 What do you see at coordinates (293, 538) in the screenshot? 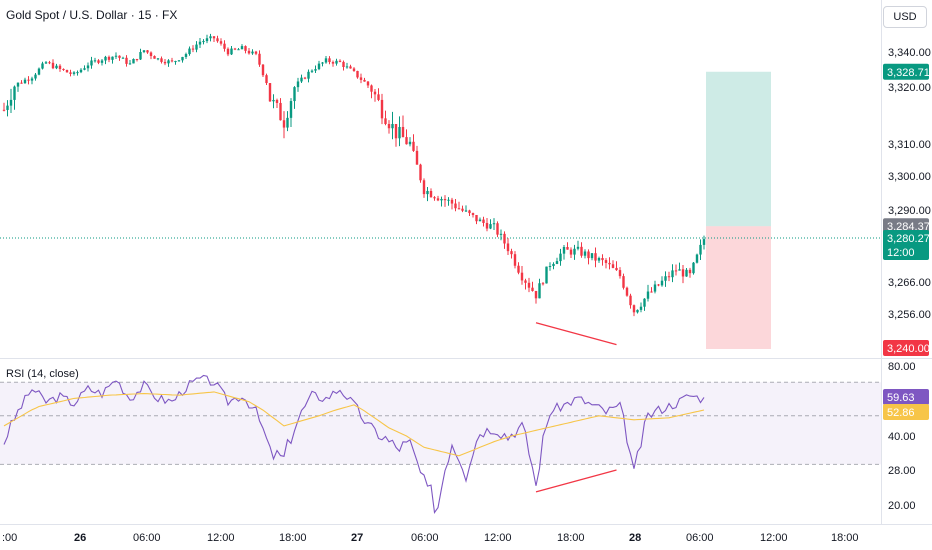
I see `time-tick-label: 18:00` at bounding box center [293, 538].